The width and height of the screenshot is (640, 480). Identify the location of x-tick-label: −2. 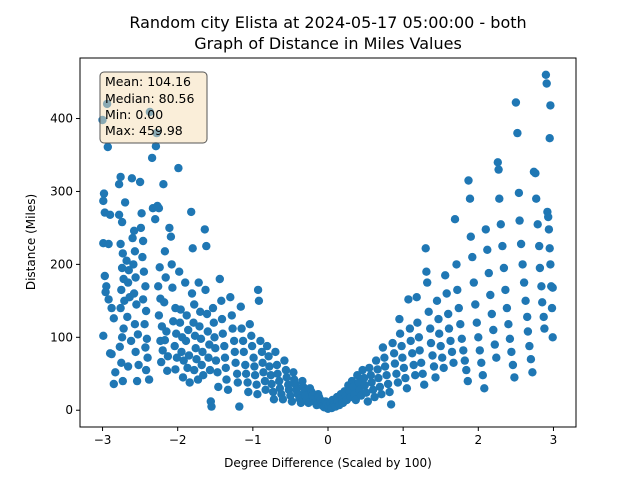
(178, 440).